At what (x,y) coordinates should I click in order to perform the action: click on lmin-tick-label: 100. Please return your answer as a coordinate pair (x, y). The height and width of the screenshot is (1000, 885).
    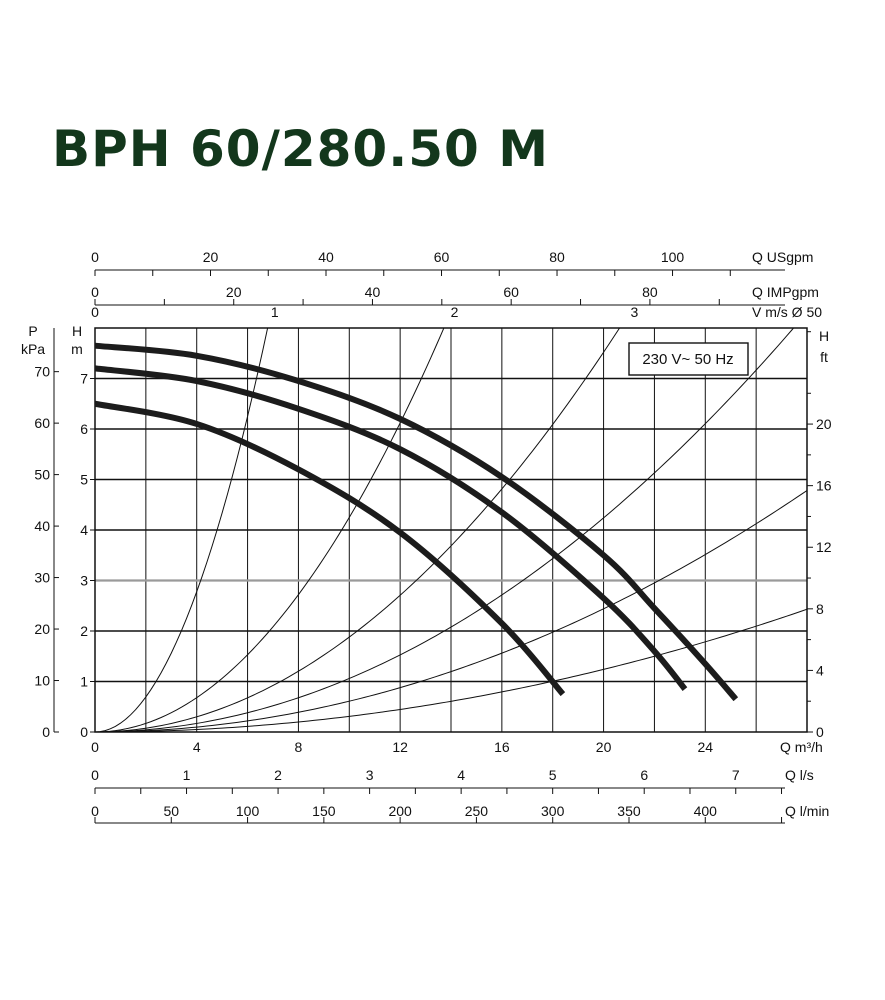
    Looking at the image, I should click on (248, 811).